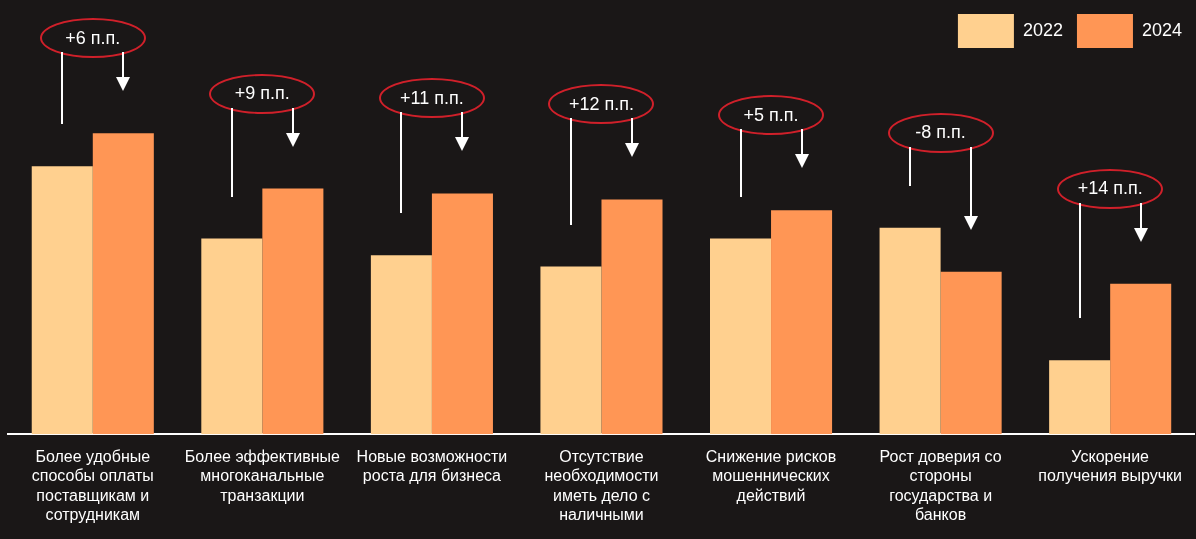 The width and height of the screenshot is (1196, 539). Describe the element at coordinates (92, 485) in the screenshot. I see `x-tick-label: Более удобные способы оплаты поставщикам и сотрудникам` at that location.